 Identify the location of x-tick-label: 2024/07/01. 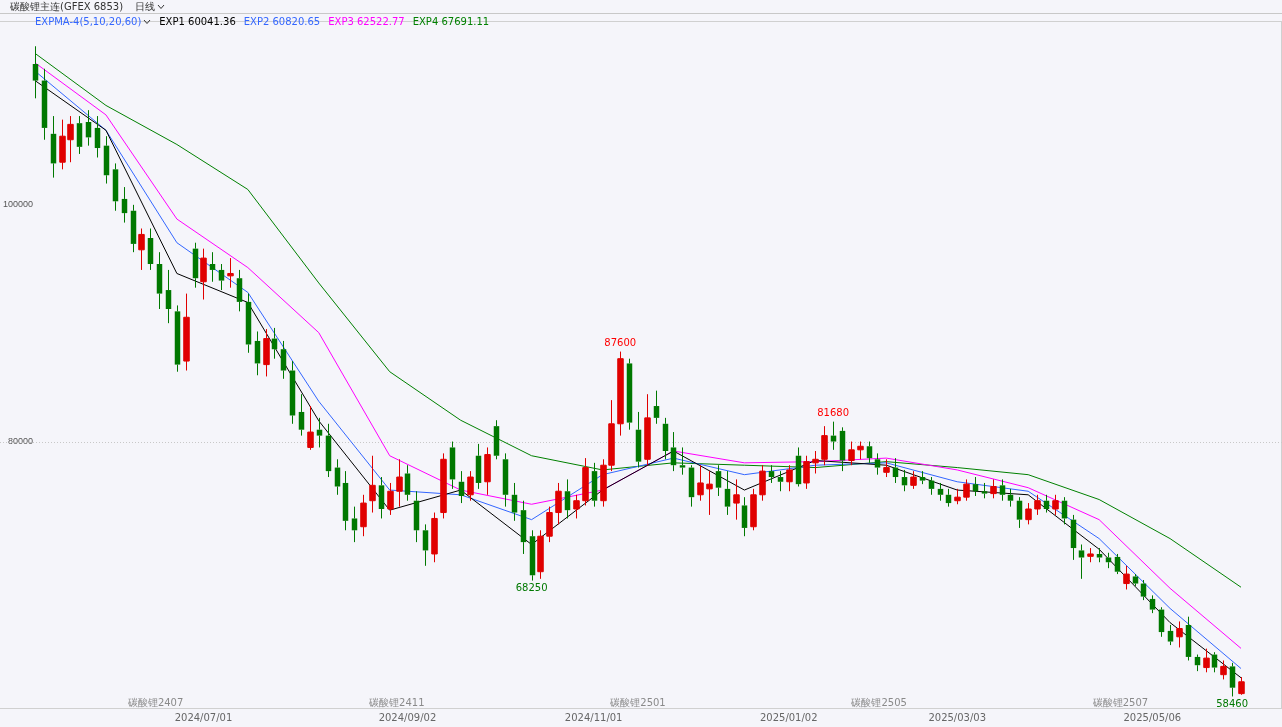
(203, 717).